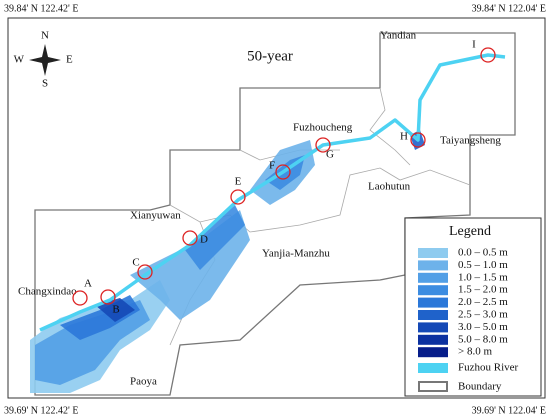  I want to click on compass-e: E, so click(69, 60).